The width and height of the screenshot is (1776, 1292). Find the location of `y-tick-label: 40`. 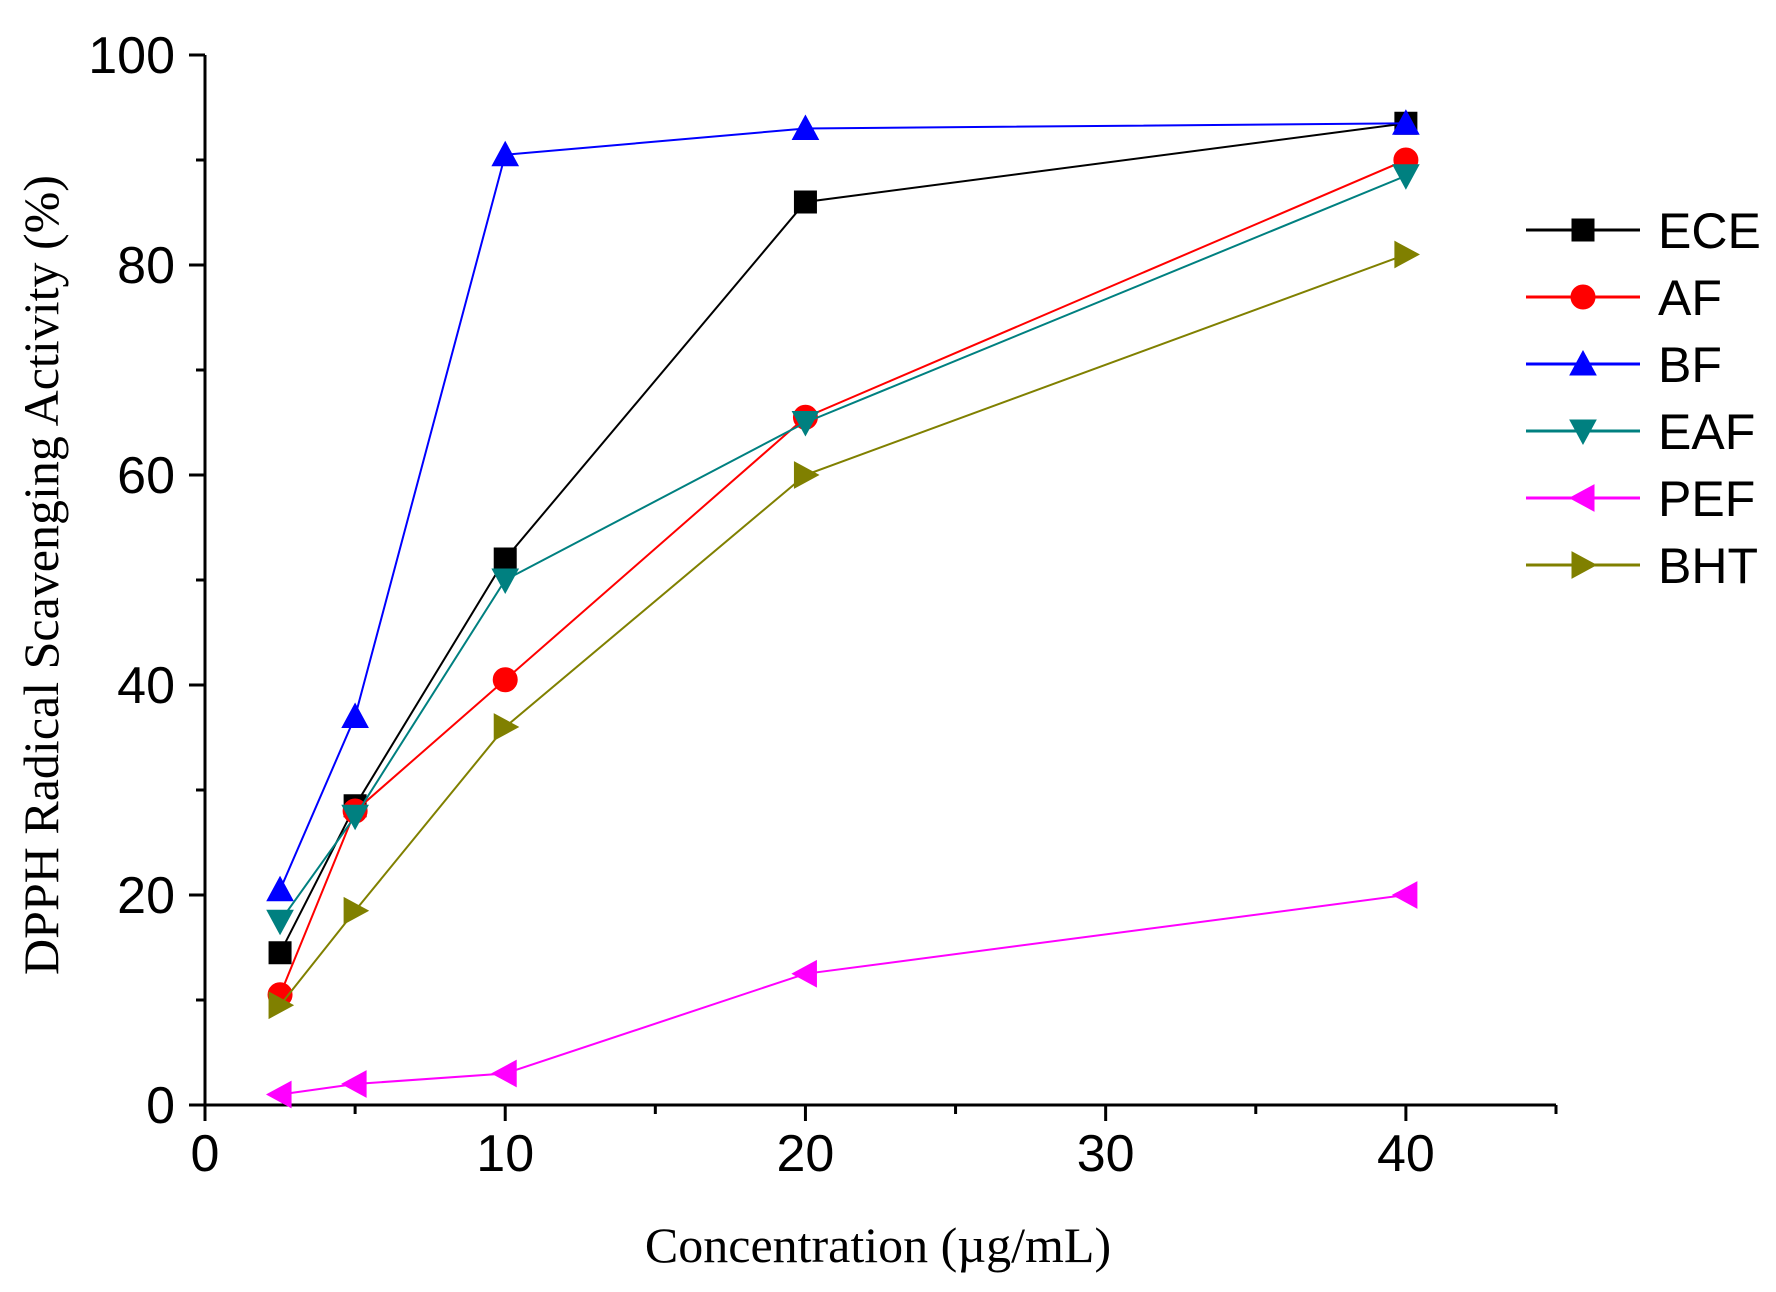

y-tick-label: 40 is located at coordinates (146, 686).